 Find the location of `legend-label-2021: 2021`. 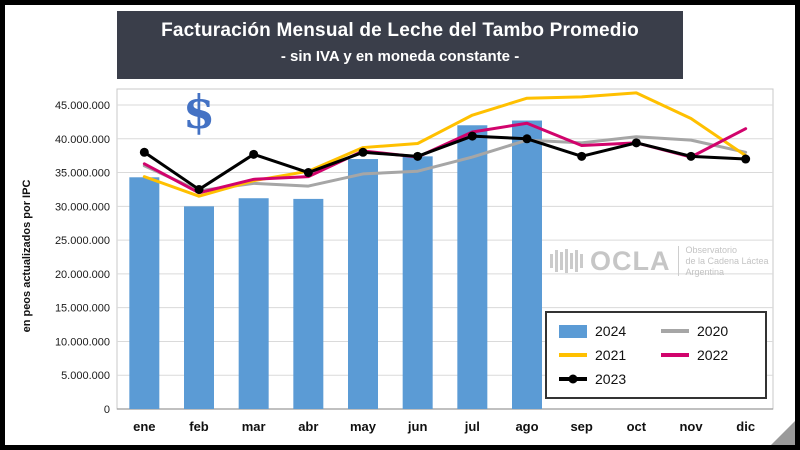

legend-label-2021: 2021 is located at coordinates (611, 355).